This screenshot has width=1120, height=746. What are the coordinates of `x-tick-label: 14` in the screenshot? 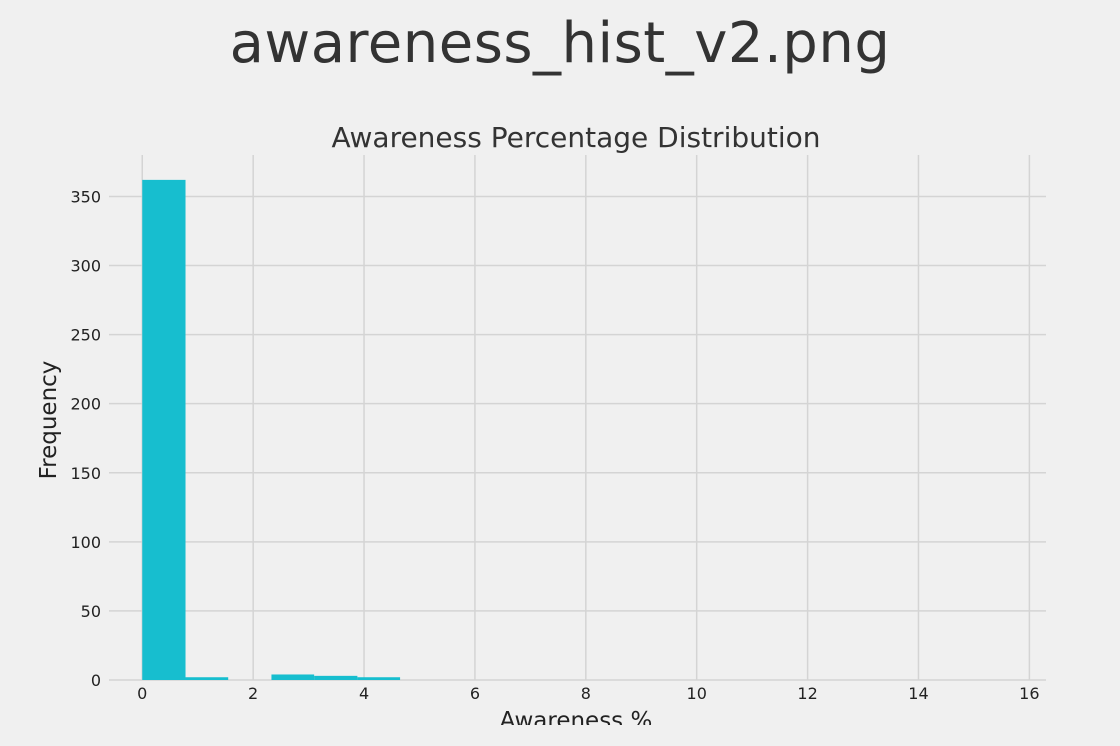 It's located at (918, 693).